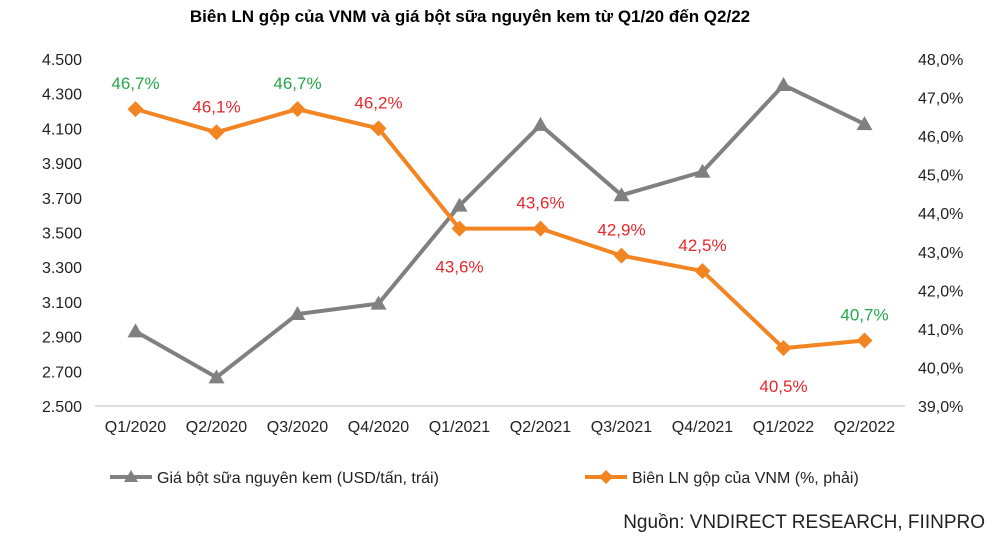  Describe the element at coordinates (298, 478) in the screenshot. I see `legend-label: Giá bột sữa nguyên kem (USD/tấn, trái)` at that location.